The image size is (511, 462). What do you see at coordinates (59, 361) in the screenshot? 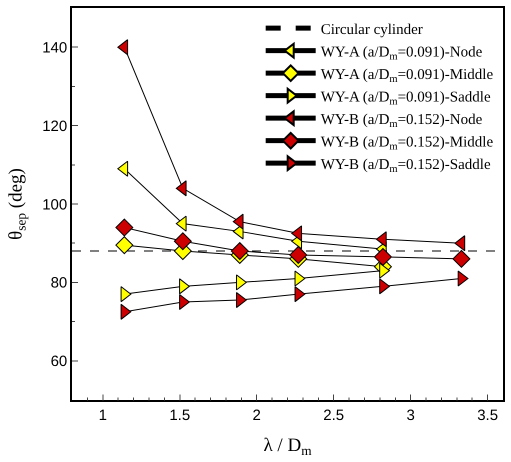
I see `y-tick-label: 60` at bounding box center [59, 361].